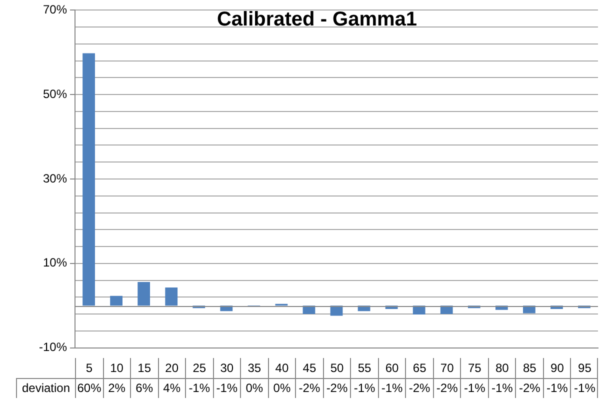 The height and width of the screenshot is (400, 600). I want to click on data-label: 2%, so click(117, 388).